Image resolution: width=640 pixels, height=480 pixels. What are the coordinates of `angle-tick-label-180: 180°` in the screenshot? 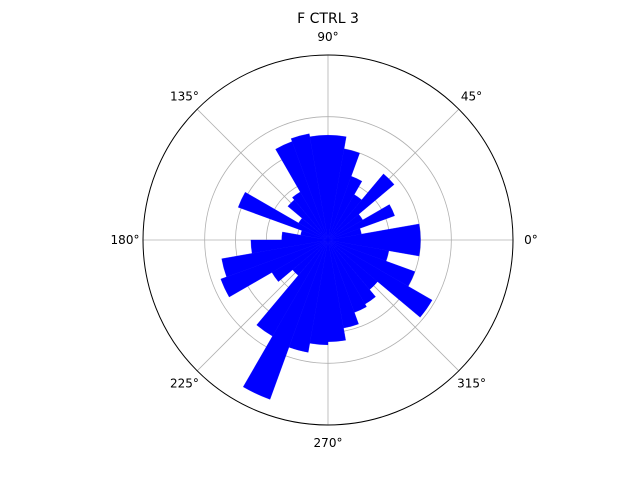 It's located at (125, 240).